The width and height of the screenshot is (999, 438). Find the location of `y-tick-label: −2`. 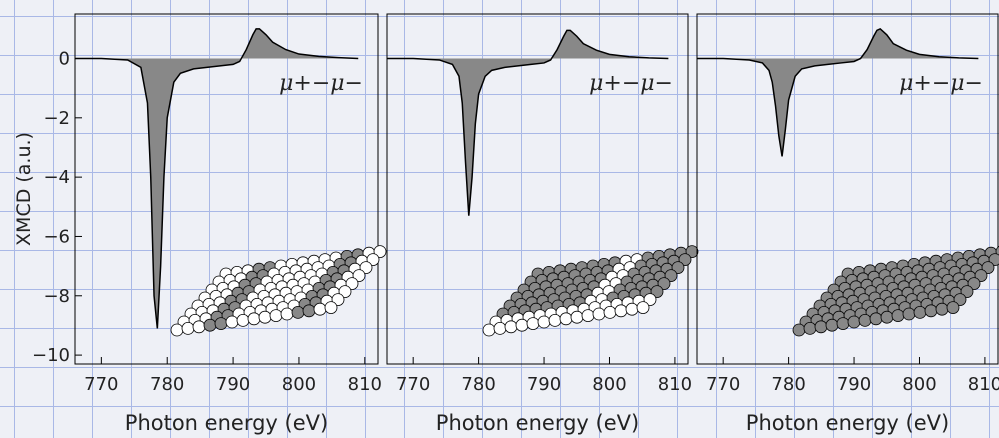

y-tick-label: −2 is located at coordinates (56, 118).